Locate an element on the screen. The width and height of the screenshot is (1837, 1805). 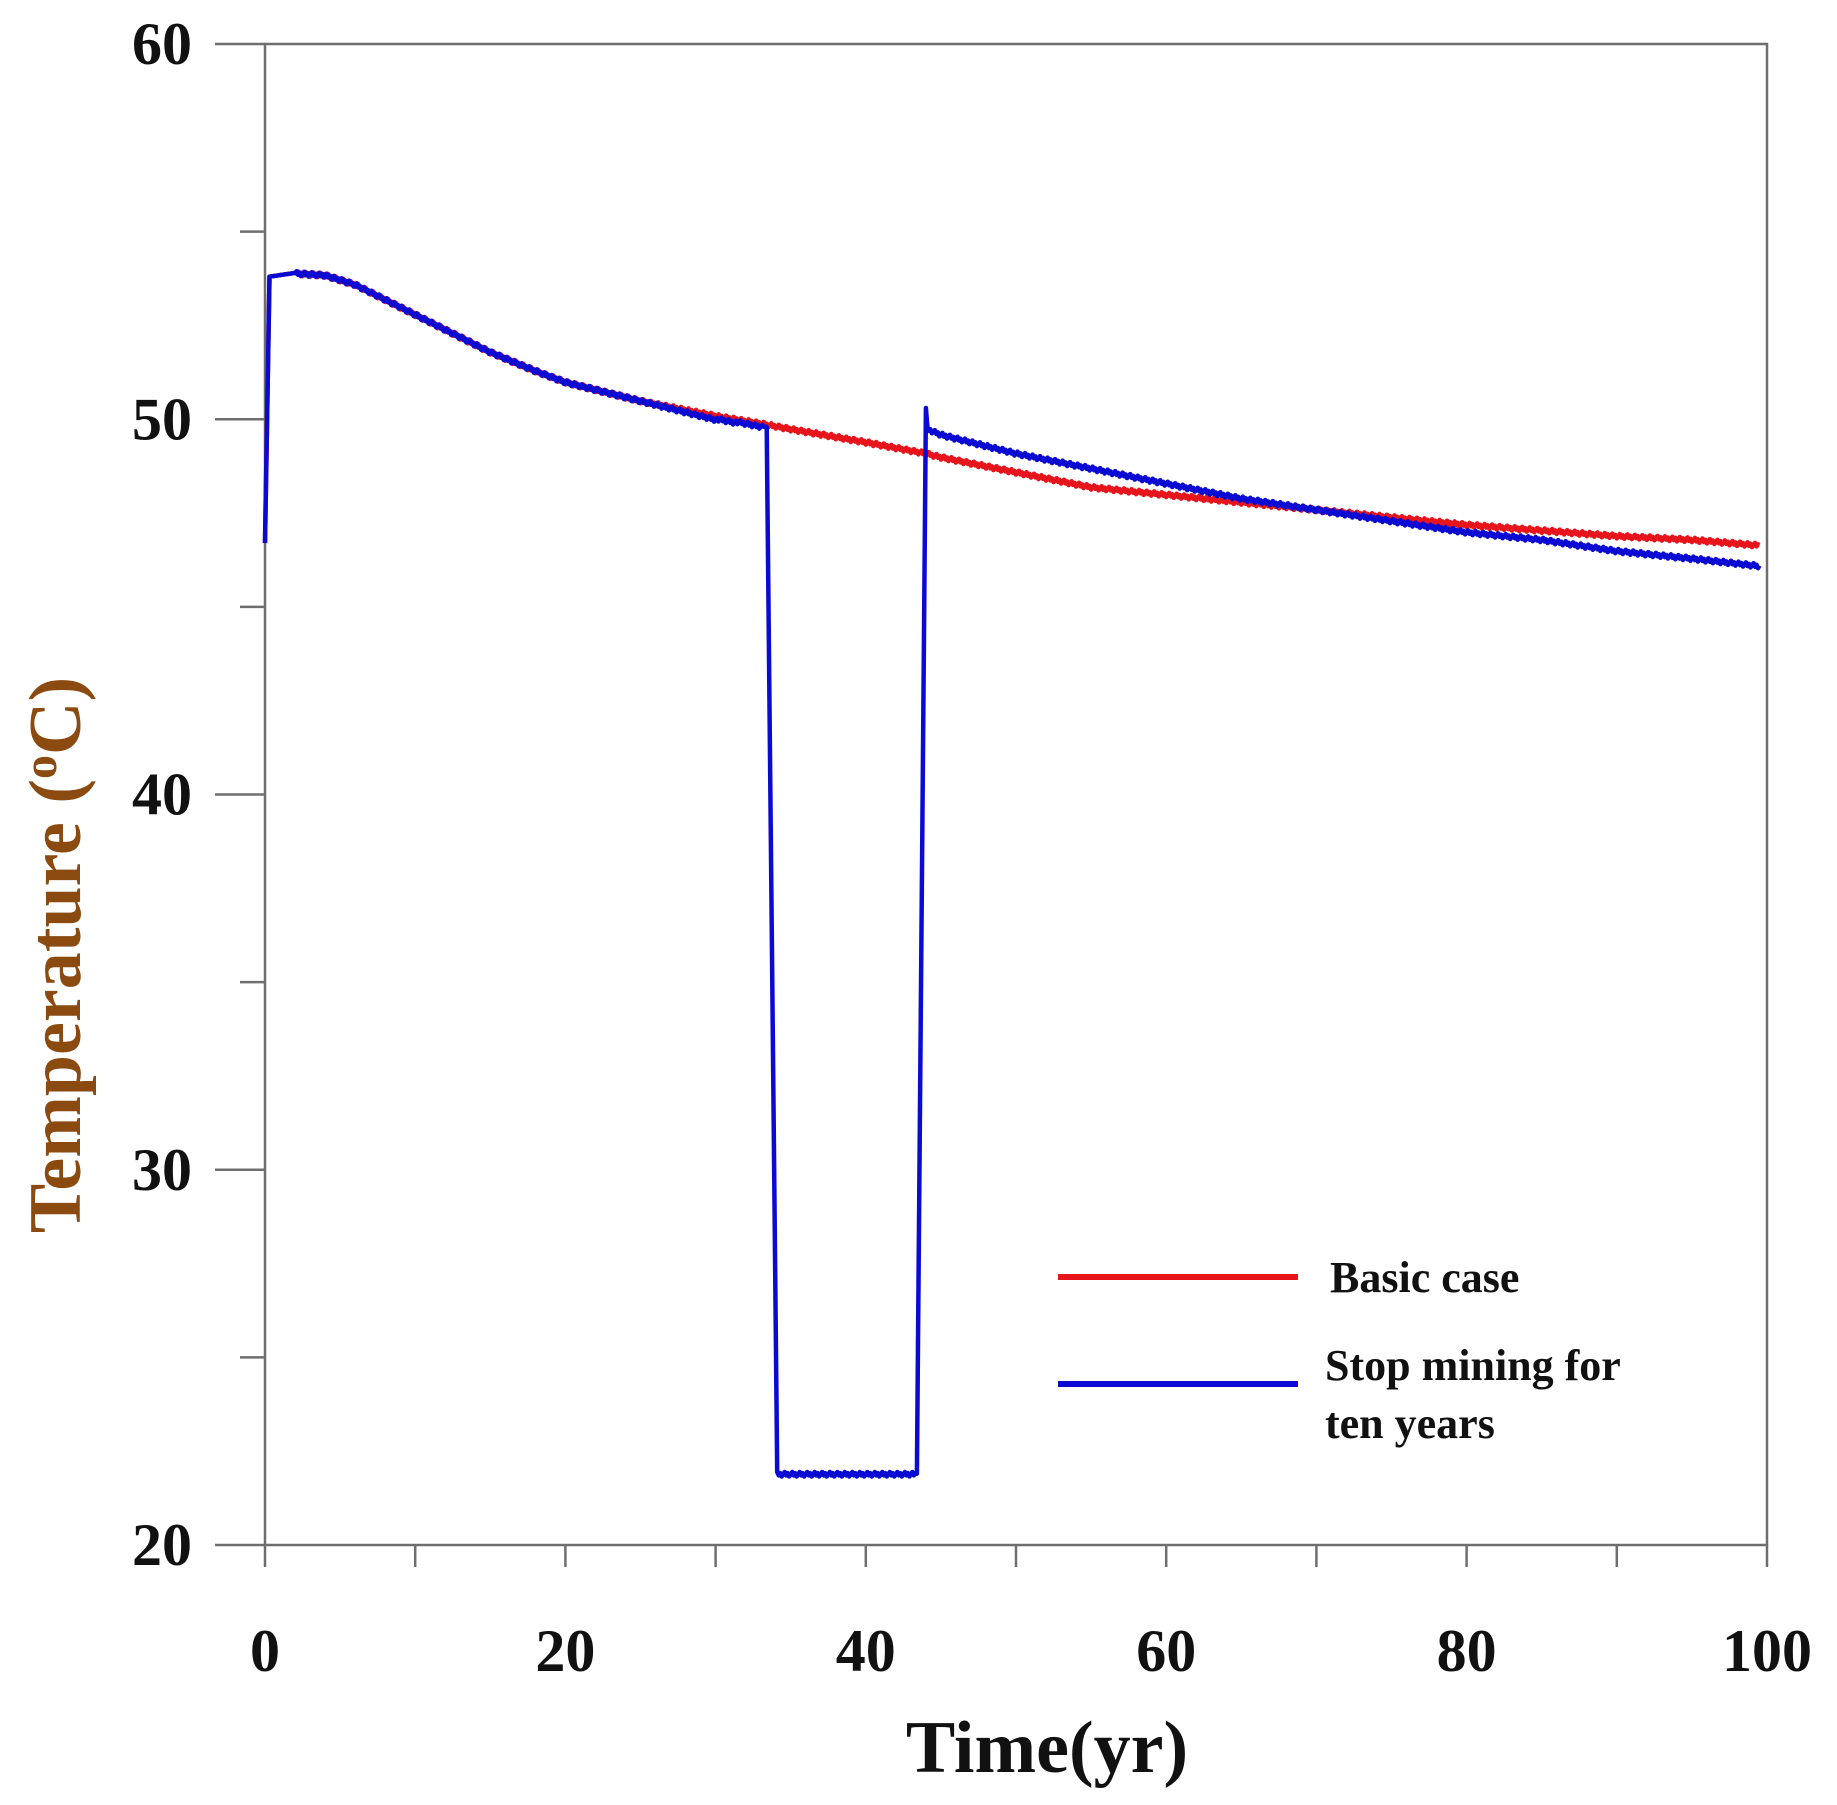
y-axis-title-main: Temperature ( is located at coordinates (56, 1006).